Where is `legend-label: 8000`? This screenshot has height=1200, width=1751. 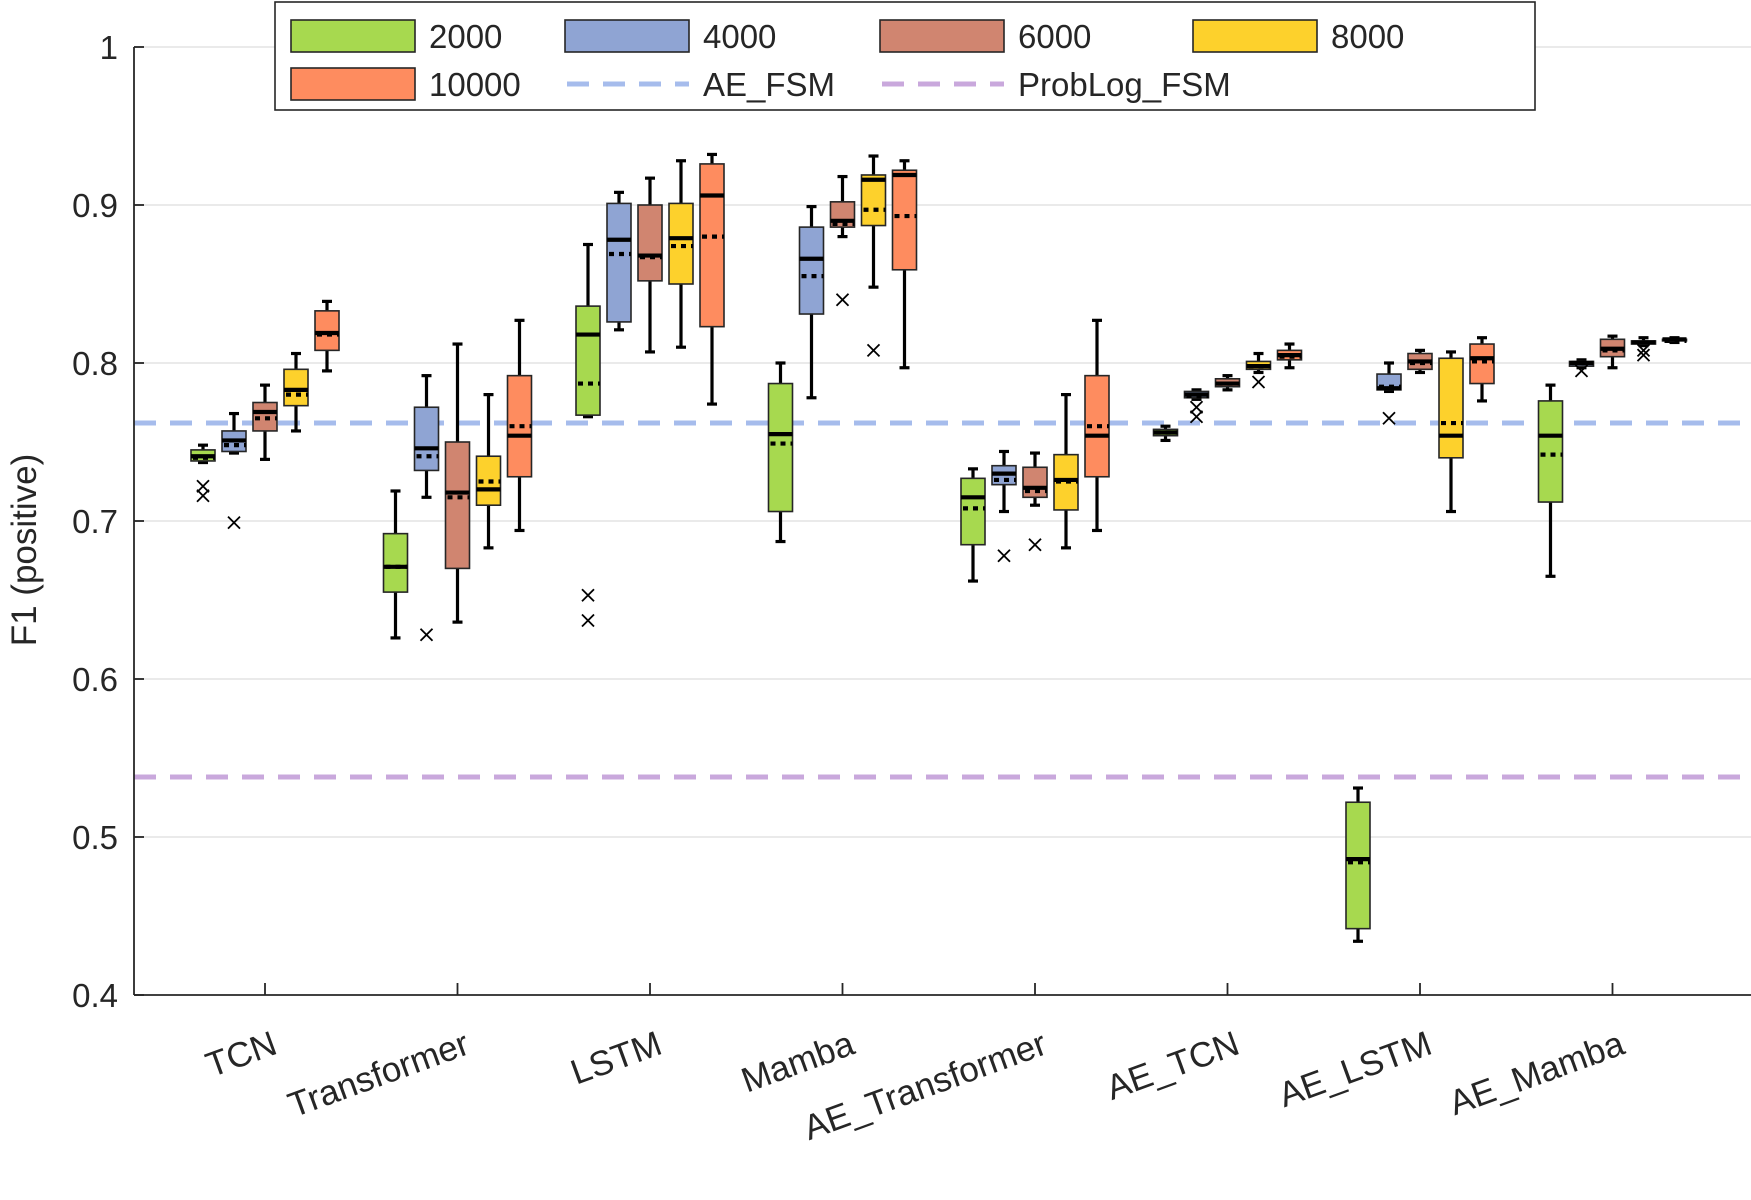
legend-label: 8000 is located at coordinates (1367, 36).